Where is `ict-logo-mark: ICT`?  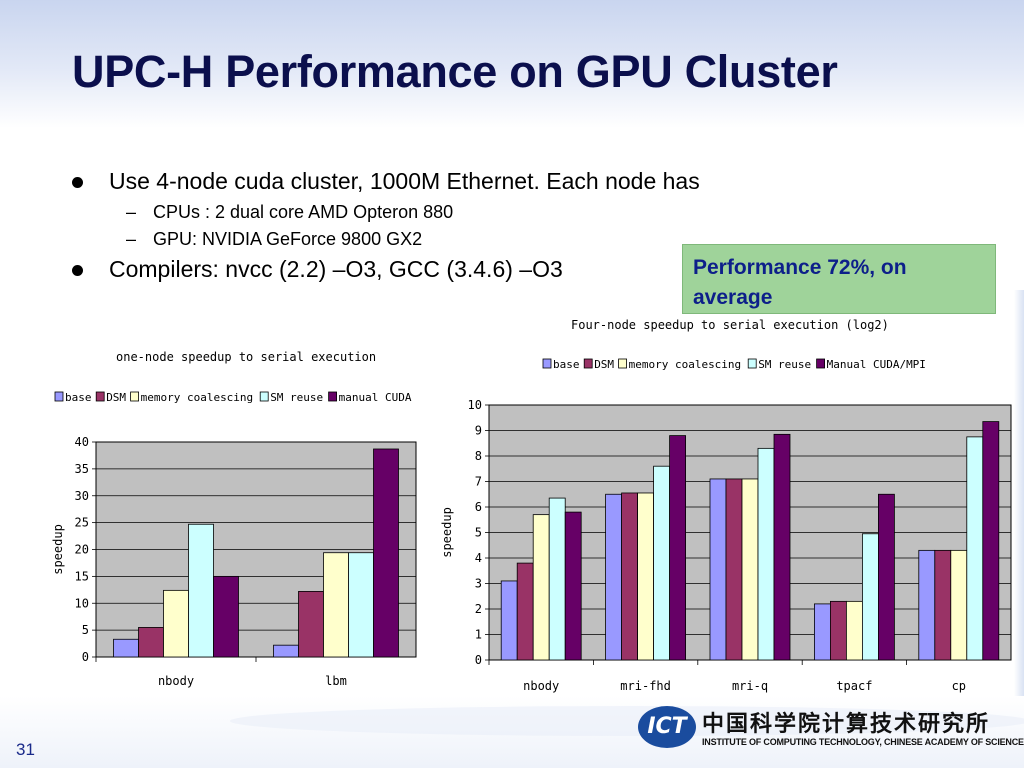
ict-logo-mark: ICT is located at coordinates (667, 727).